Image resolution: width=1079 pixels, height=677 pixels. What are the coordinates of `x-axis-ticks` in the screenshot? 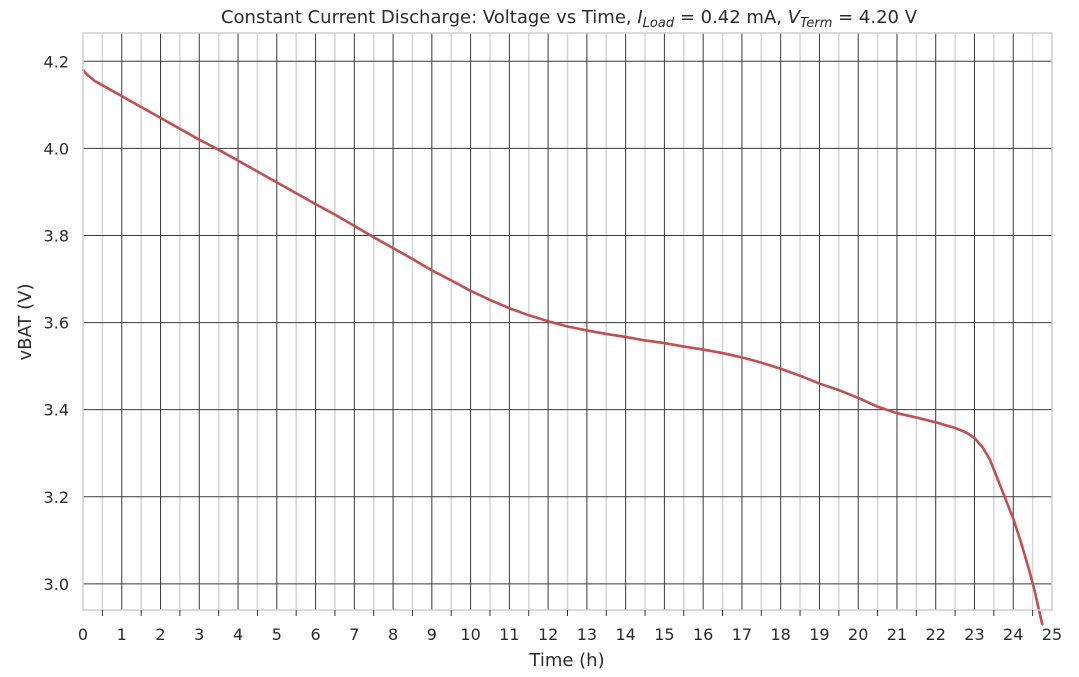 It's located at (567, 613).